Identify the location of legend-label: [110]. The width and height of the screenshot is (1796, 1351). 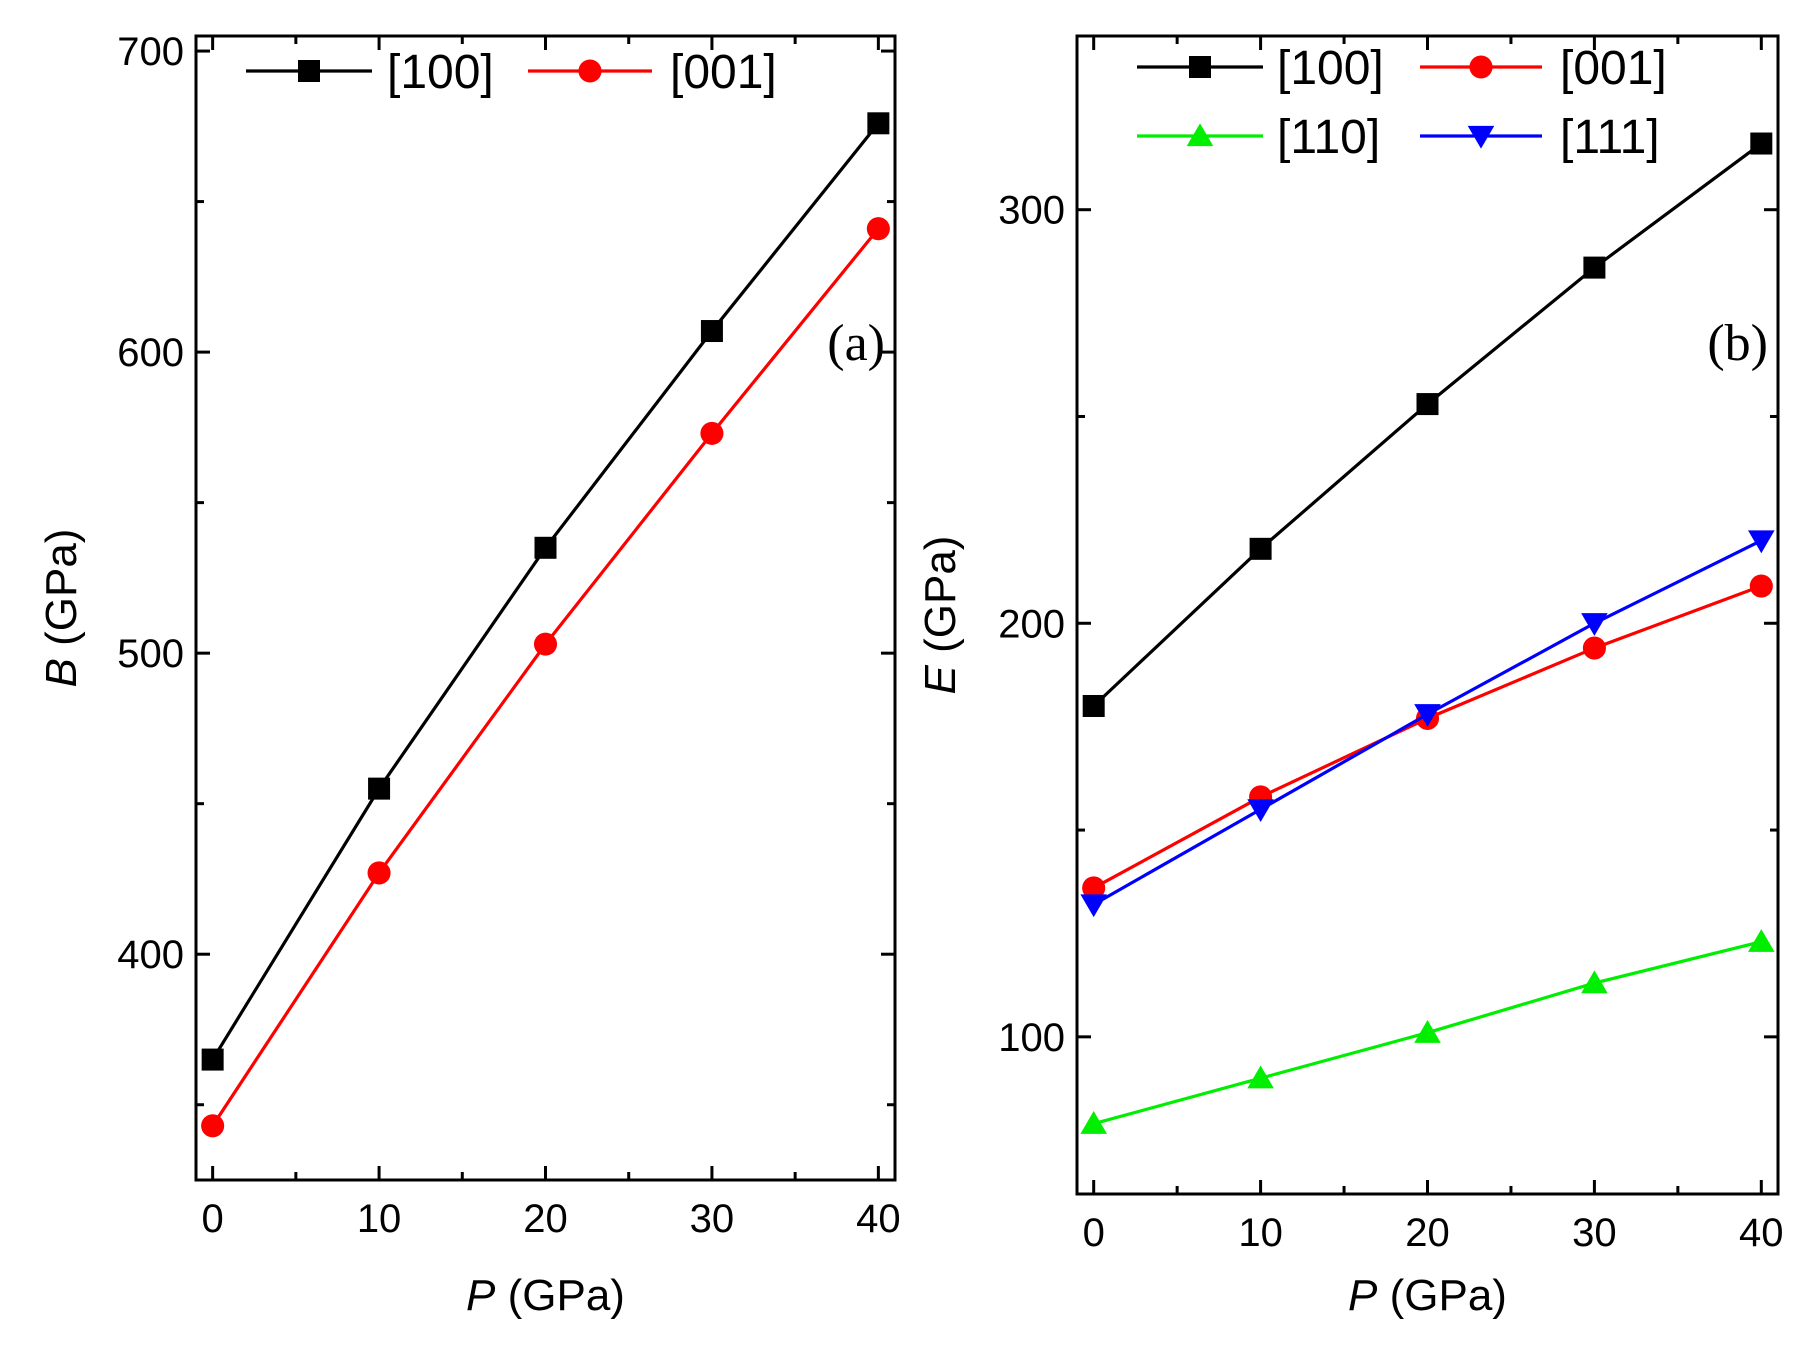
(1328, 137).